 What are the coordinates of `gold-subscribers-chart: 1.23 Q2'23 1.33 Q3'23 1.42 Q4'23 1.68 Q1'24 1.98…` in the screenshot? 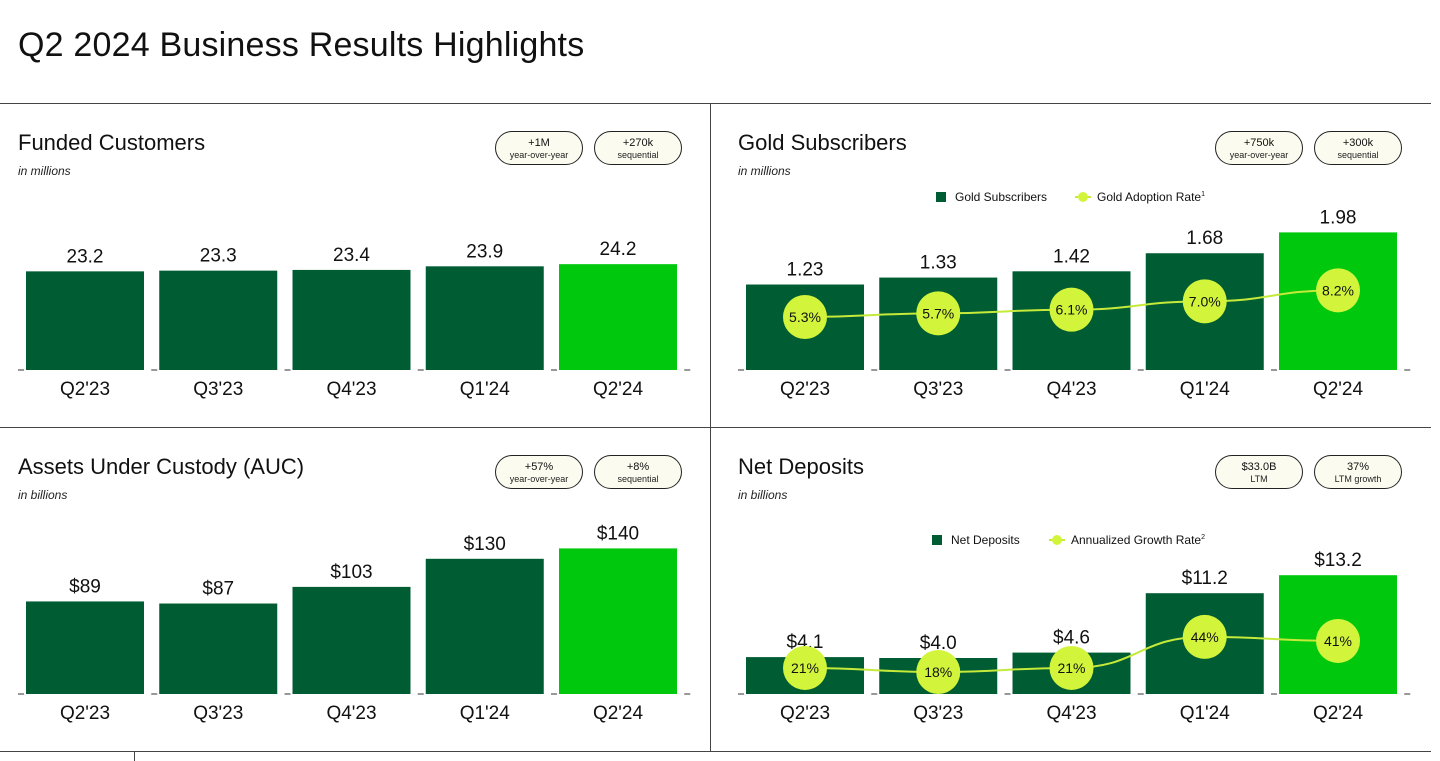 It's located at (1074, 295).